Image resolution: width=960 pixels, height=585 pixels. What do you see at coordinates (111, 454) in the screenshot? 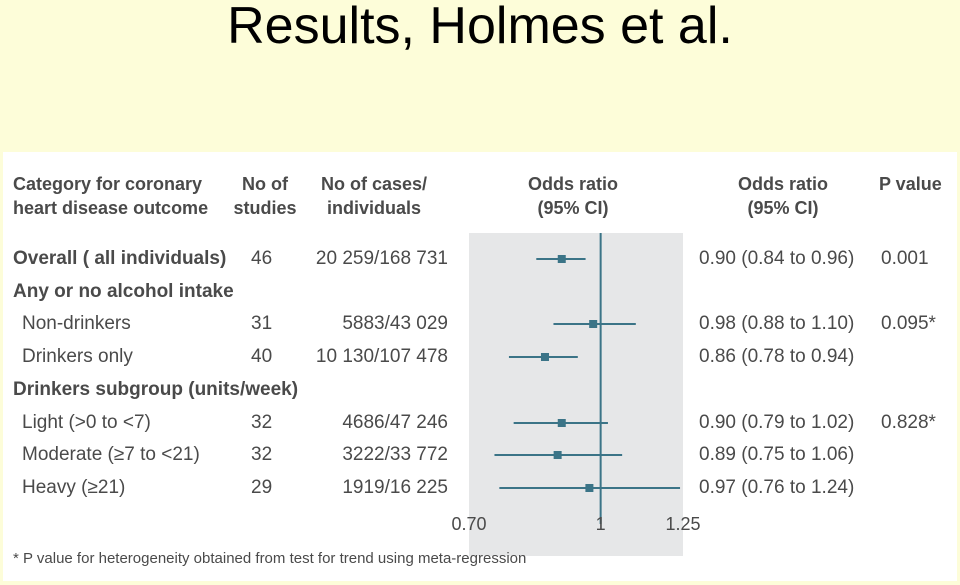
I see `row-label: Moderate (≥7 to <21)` at bounding box center [111, 454].